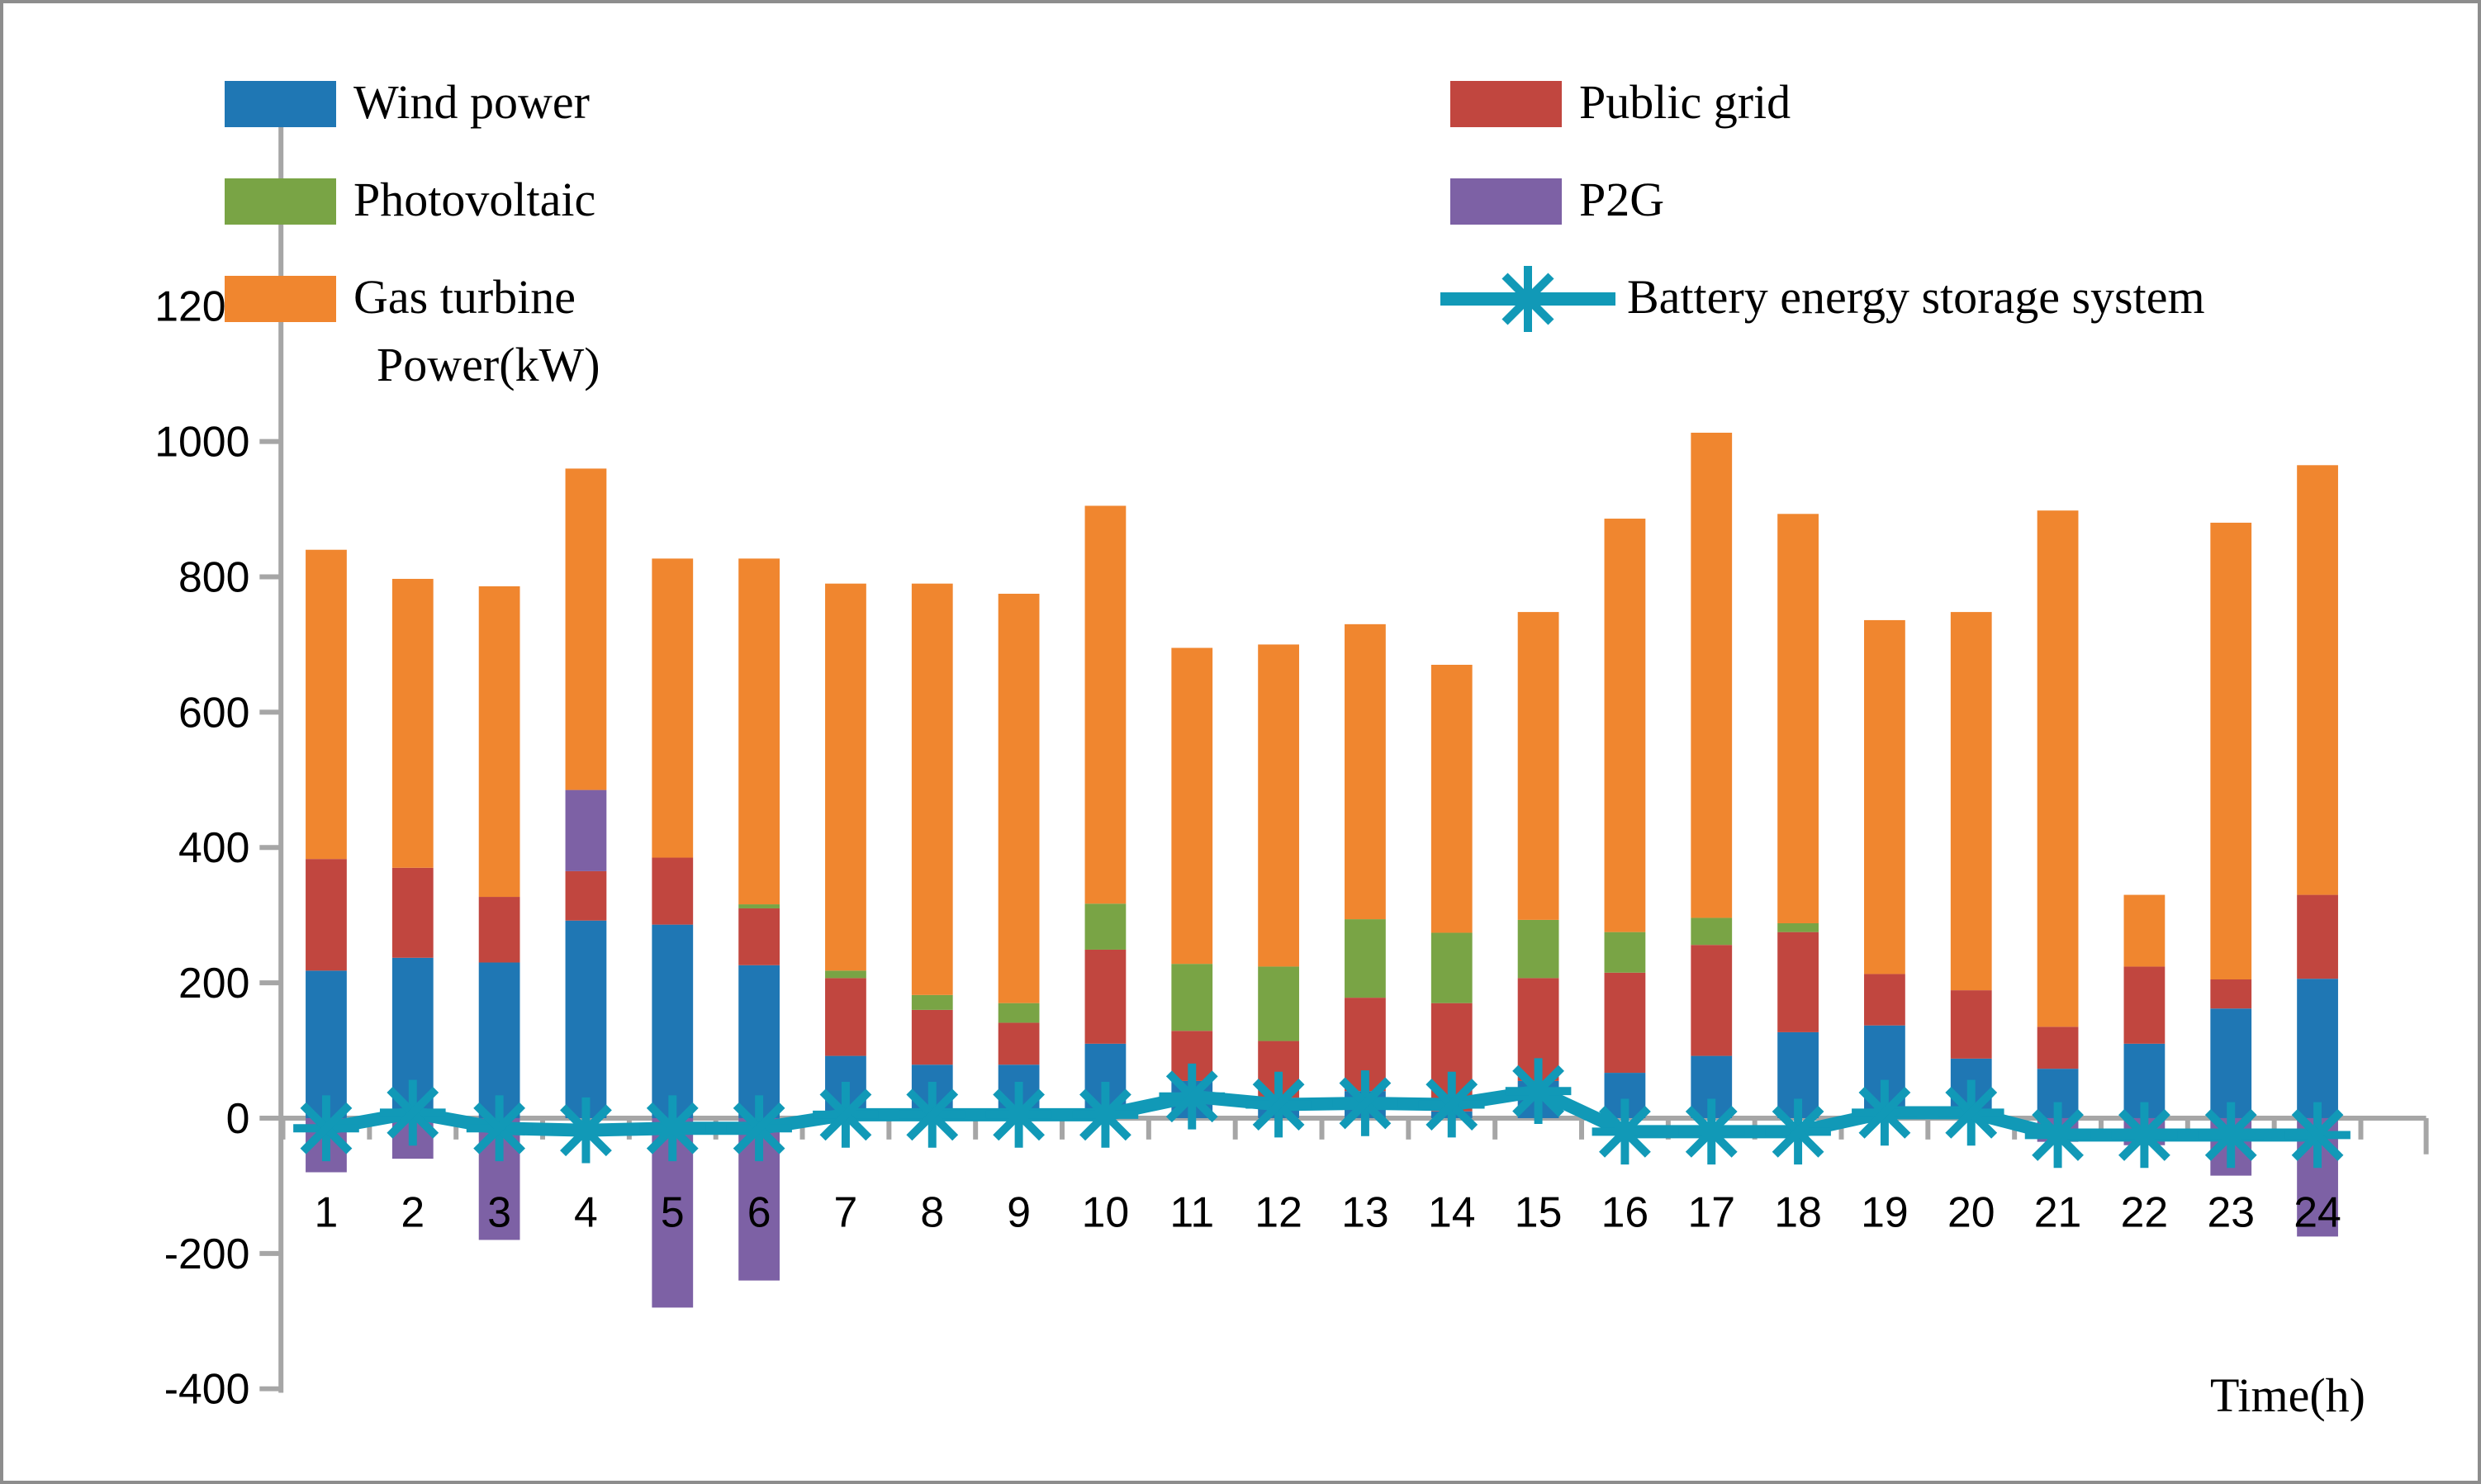 The width and height of the screenshot is (2481, 1484). I want to click on x-axis-category-label: 17, so click(1711, 1211).